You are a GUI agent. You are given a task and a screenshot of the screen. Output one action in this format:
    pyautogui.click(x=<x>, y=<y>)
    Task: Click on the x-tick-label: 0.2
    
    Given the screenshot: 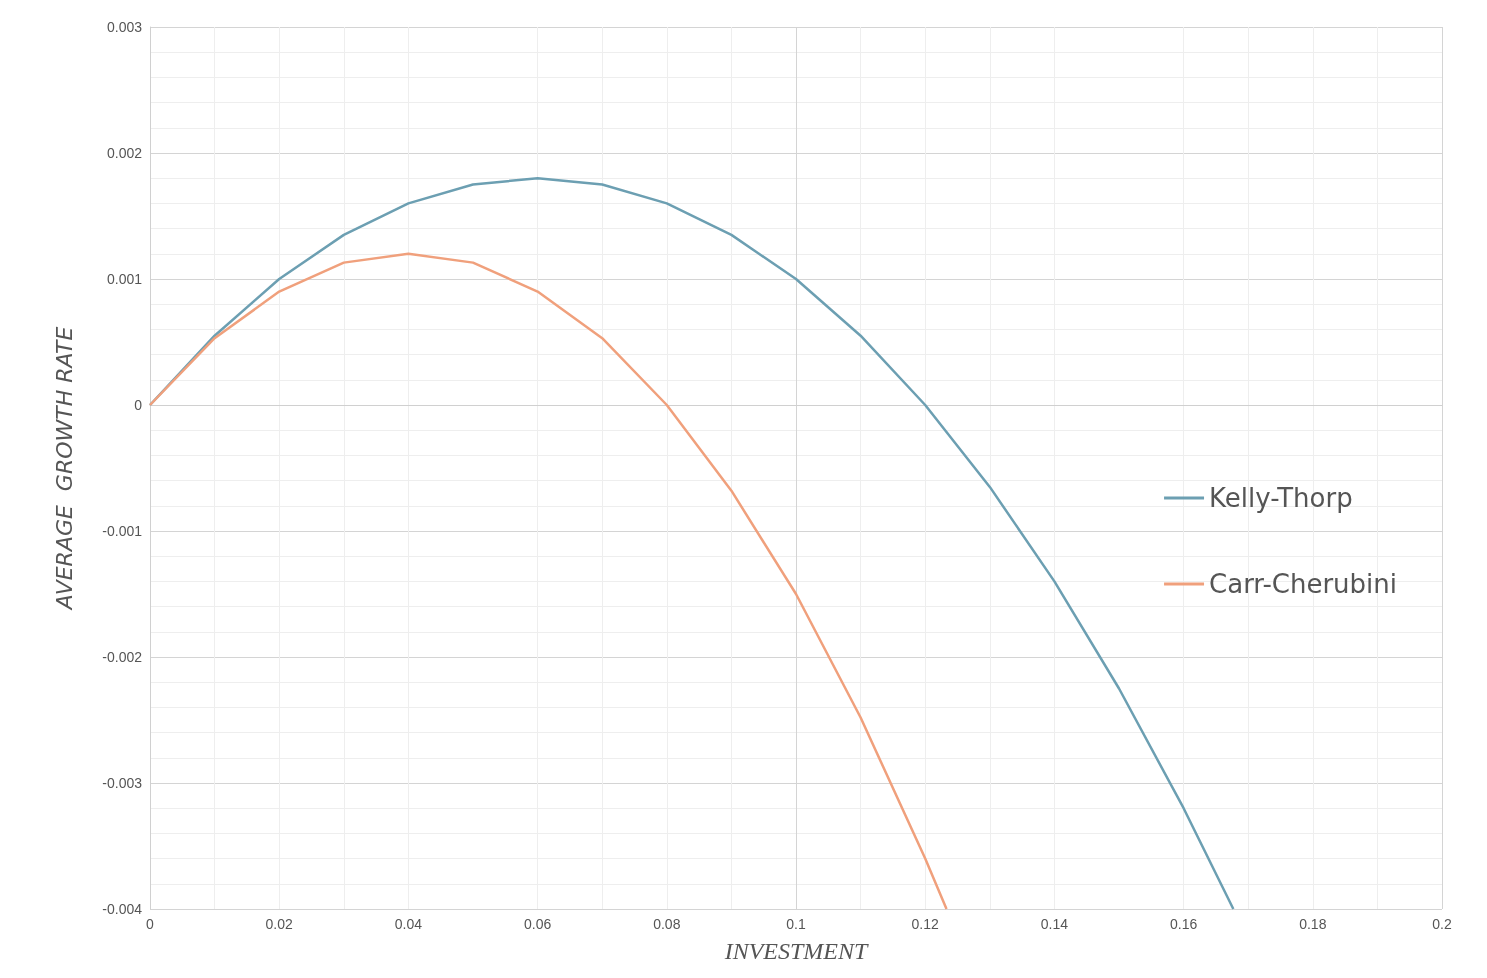 What is the action you would take?
    pyautogui.click(x=1442, y=924)
    